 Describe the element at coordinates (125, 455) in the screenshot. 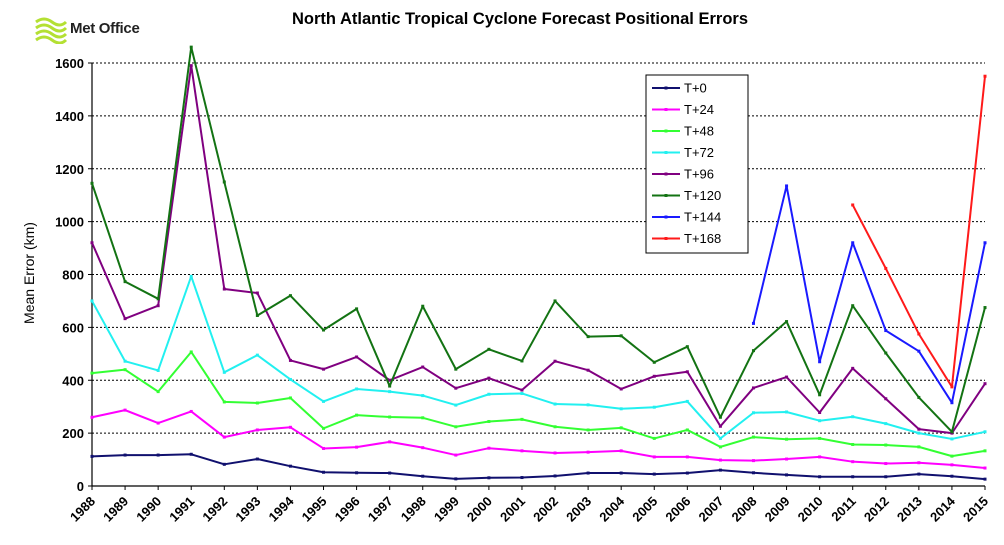

I see `data-point-T+0-1989` at that location.